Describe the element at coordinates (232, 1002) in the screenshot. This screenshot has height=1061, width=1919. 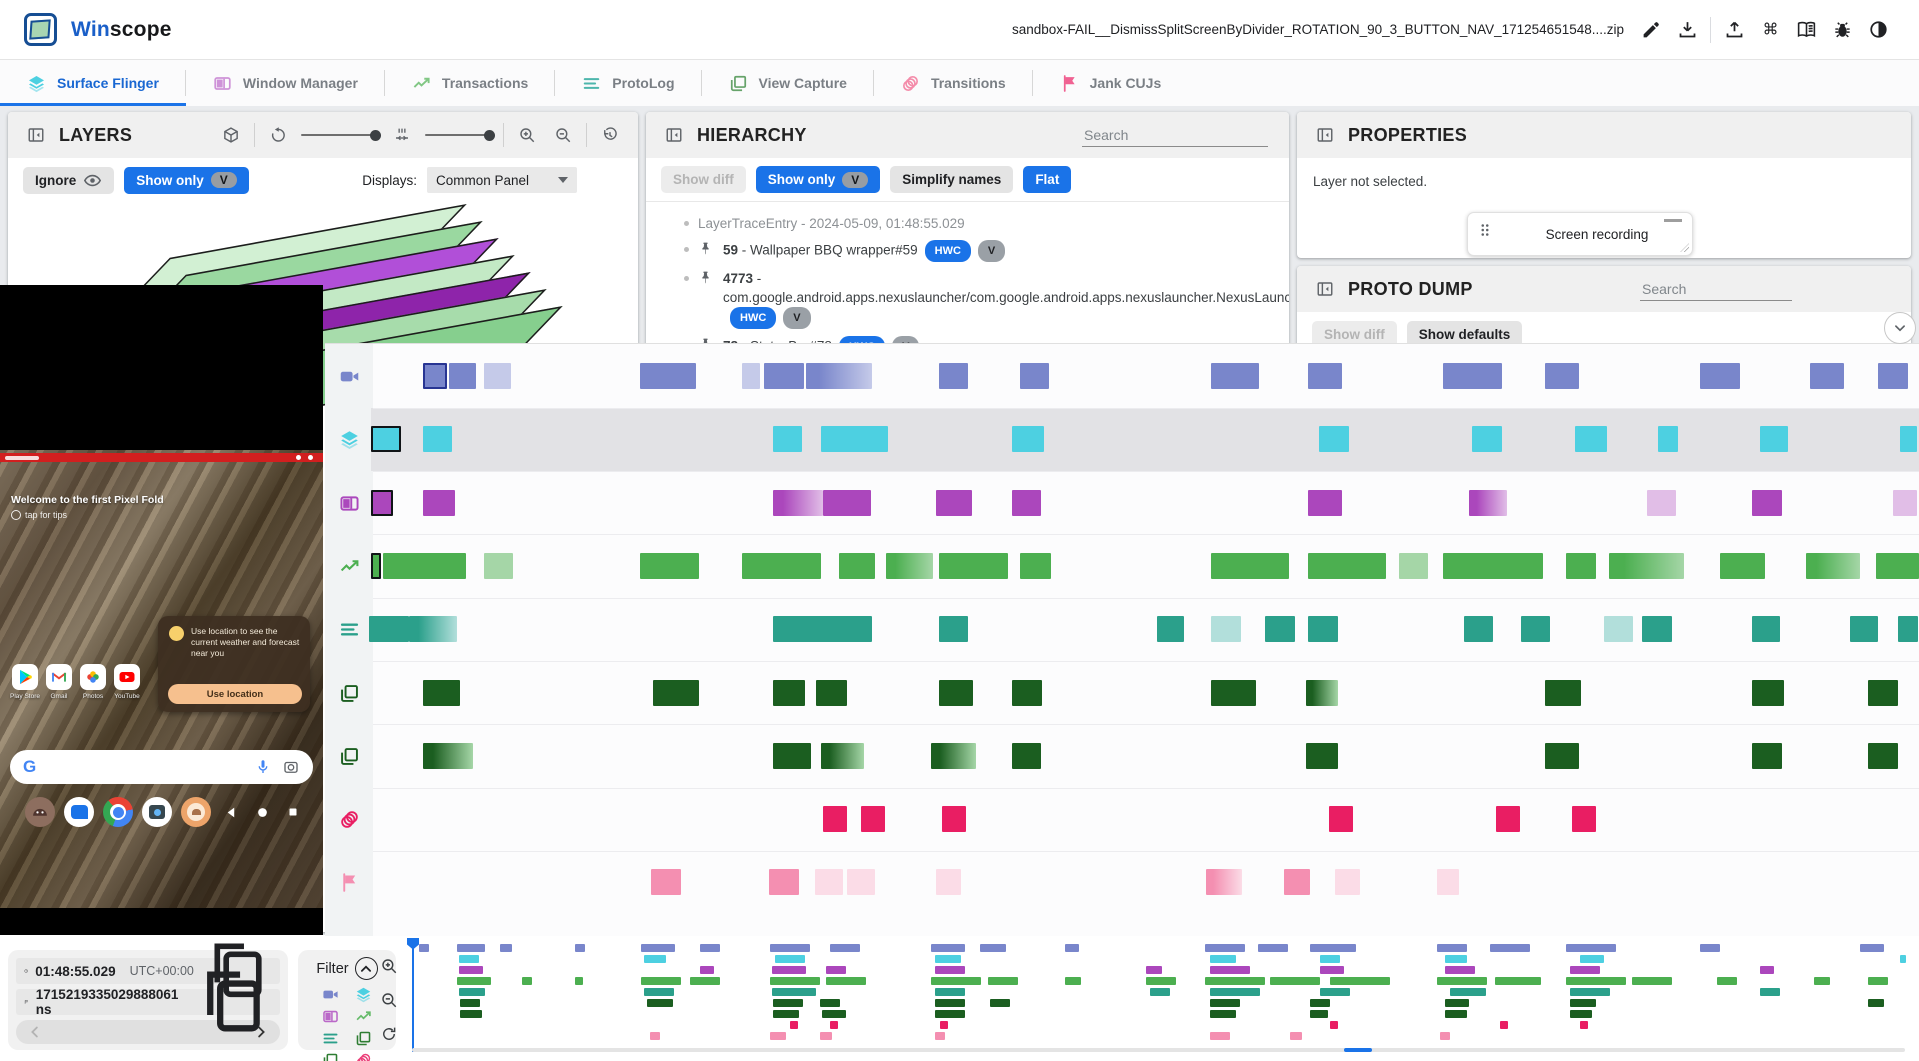
I see `copy-ns-button` at that location.